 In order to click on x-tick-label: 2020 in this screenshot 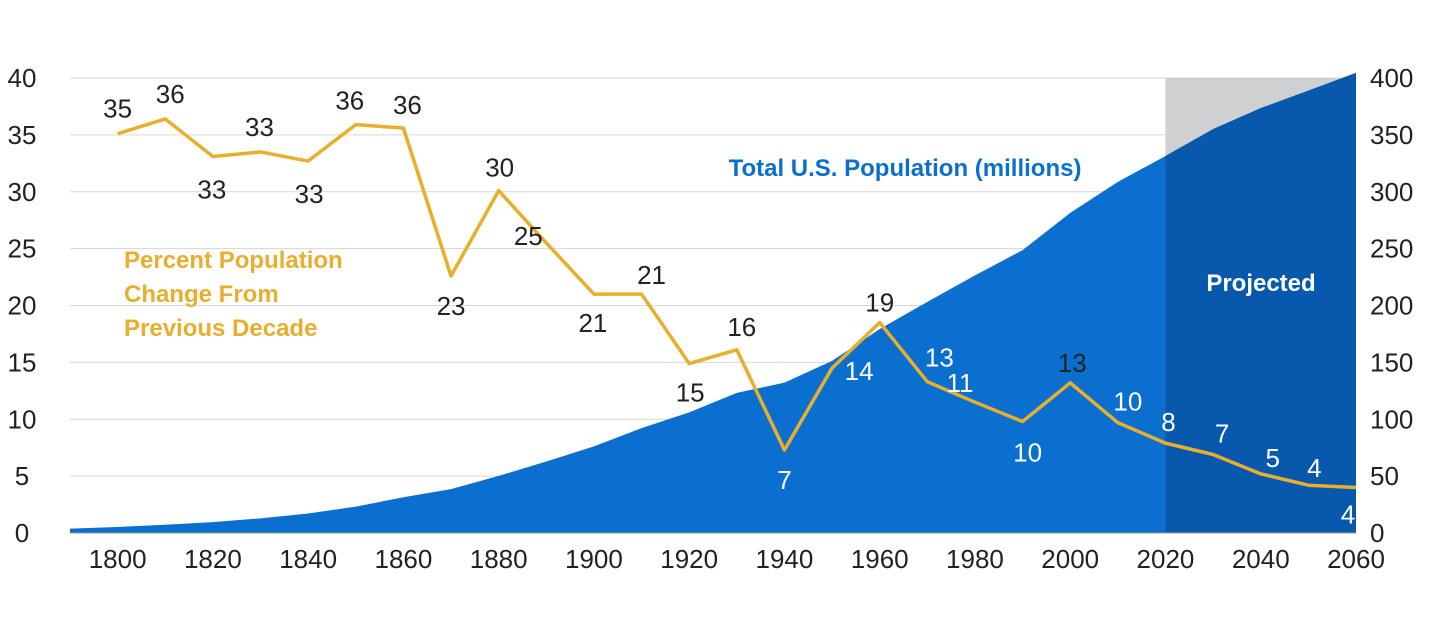, I will do `click(1166, 559)`.